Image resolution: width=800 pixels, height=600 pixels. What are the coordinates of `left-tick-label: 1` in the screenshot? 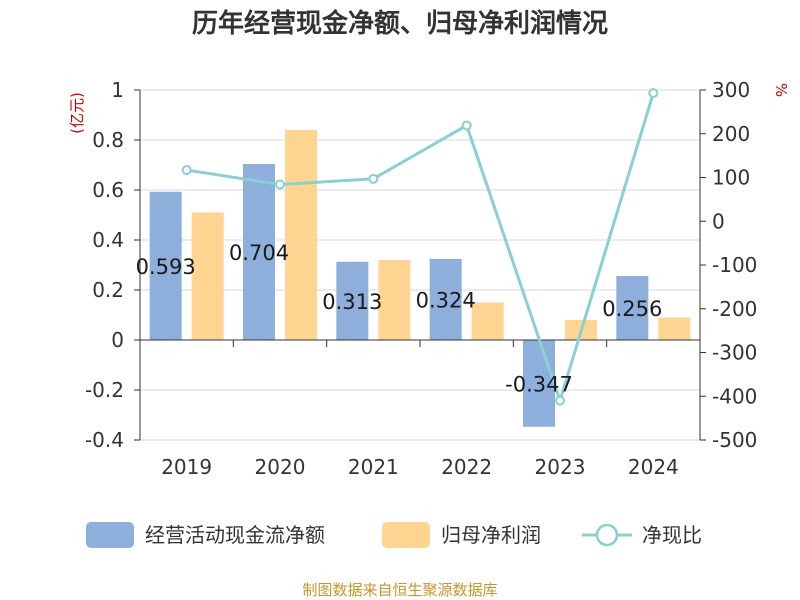 It's located at (117, 90).